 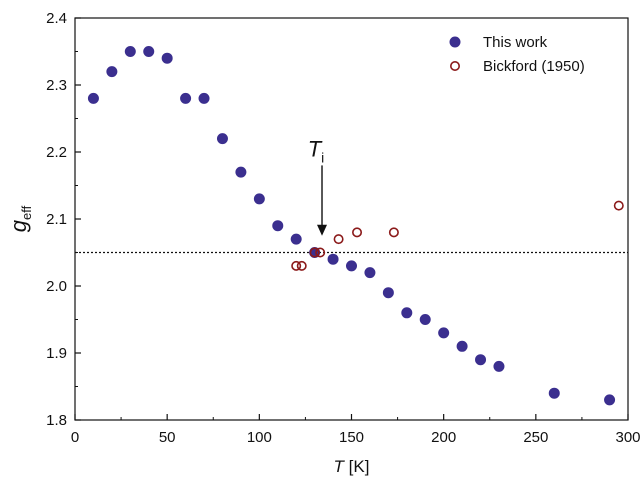 What do you see at coordinates (26, 212) in the screenshot?
I see `y-axis-label-subscript: eff` at bounding box center [26, 212].